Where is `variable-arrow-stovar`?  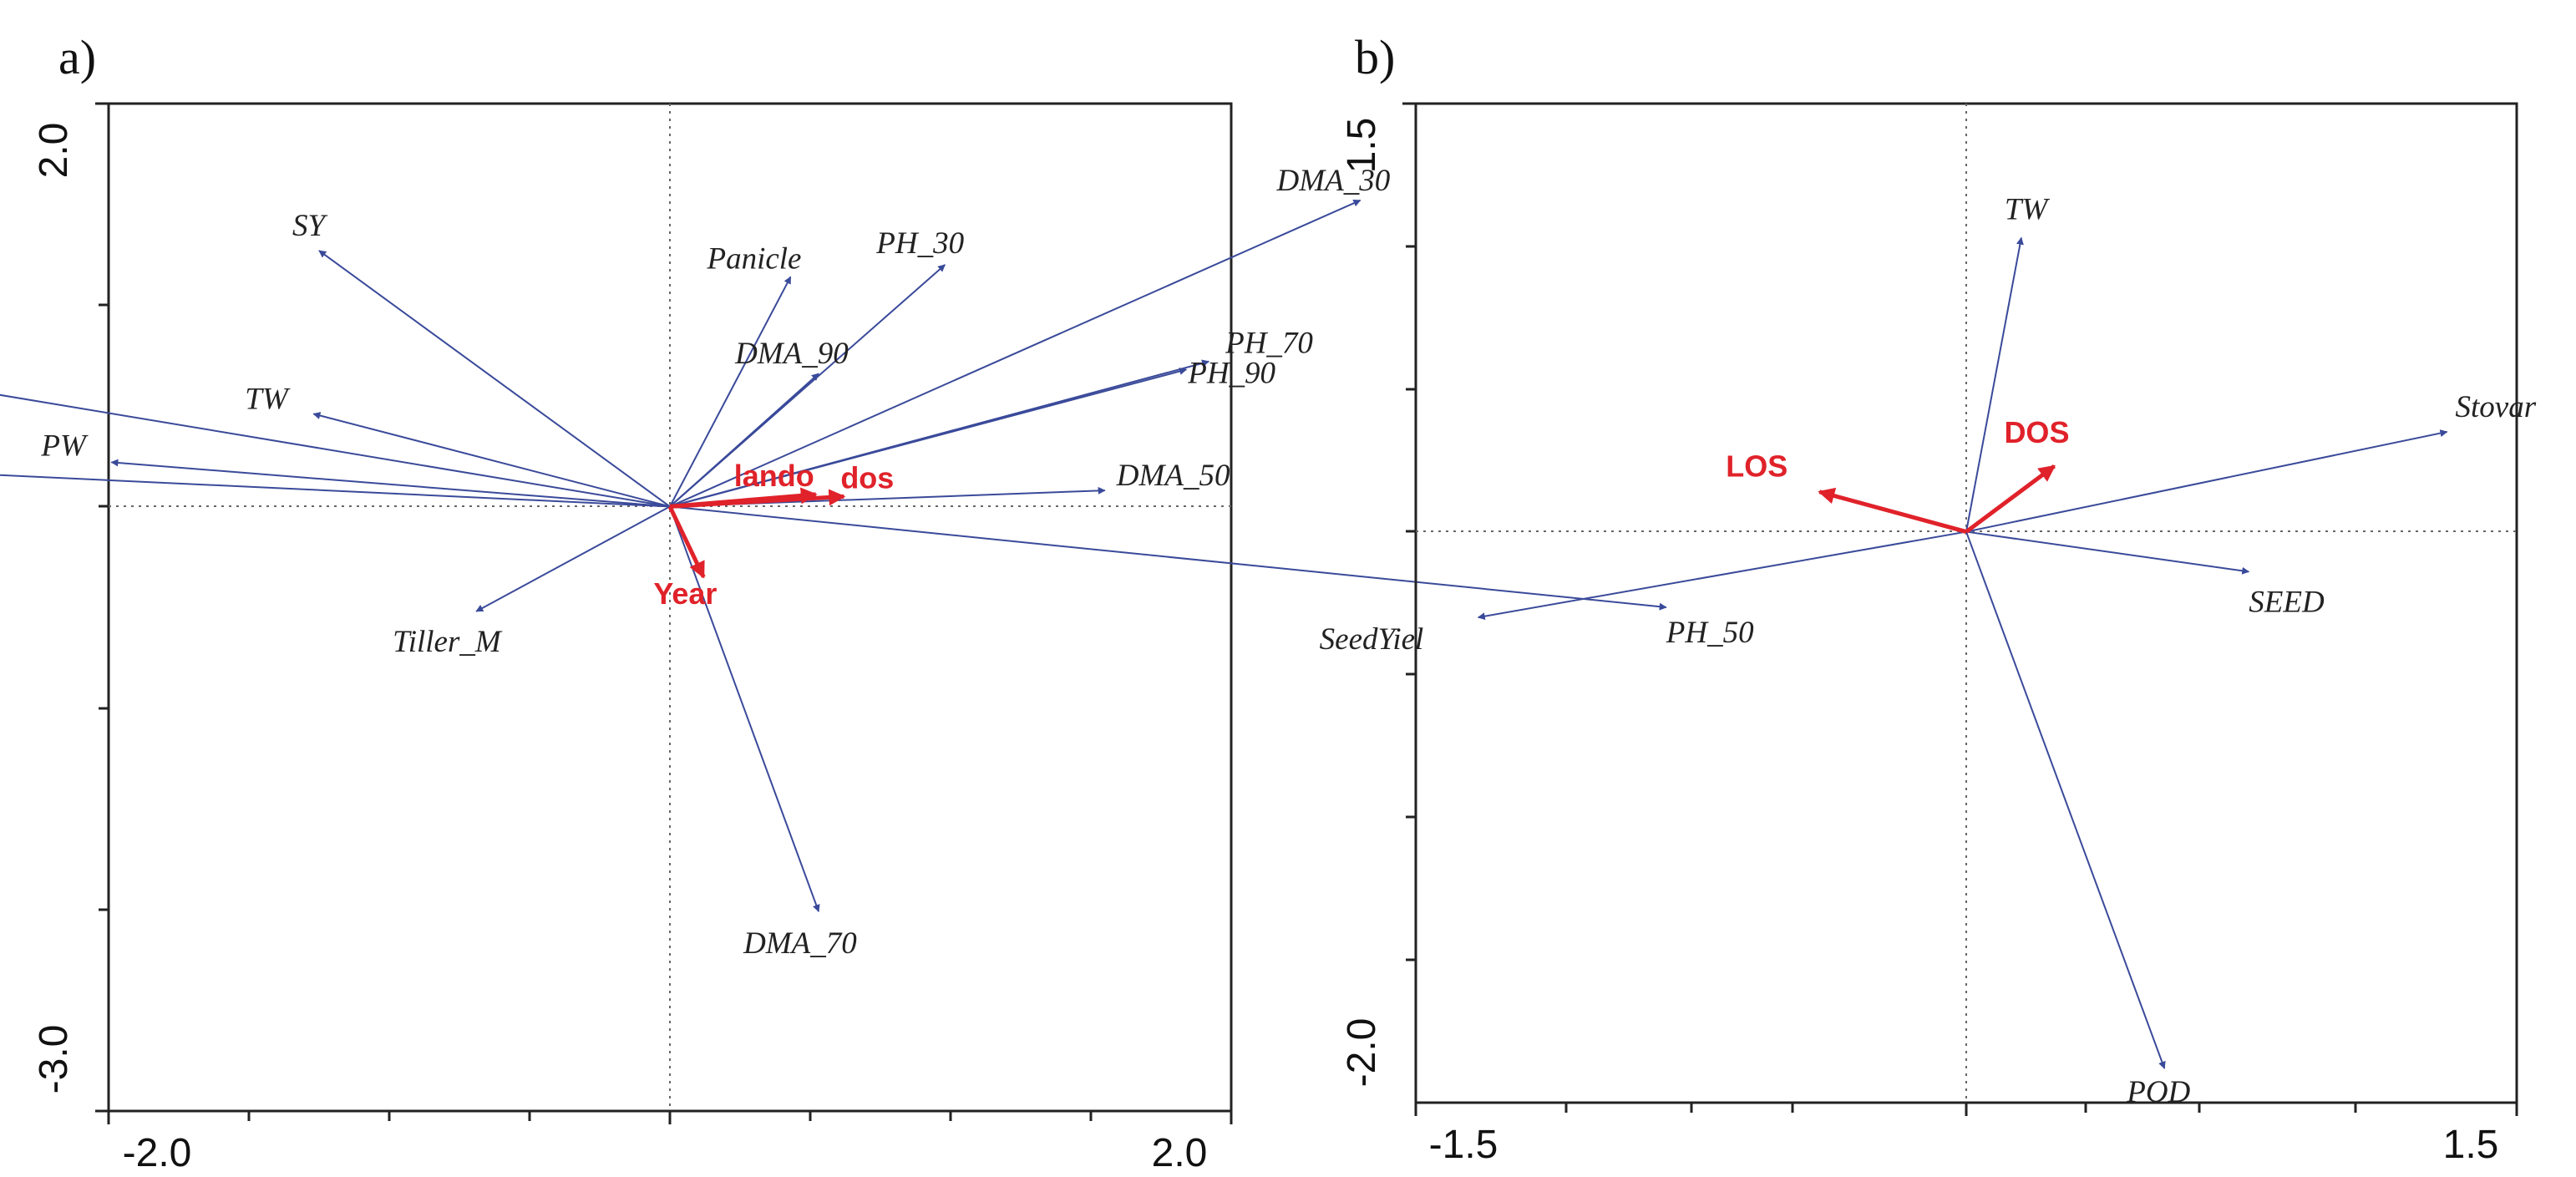 variable-arrow-stovar is located at coordinates (2206, 481).